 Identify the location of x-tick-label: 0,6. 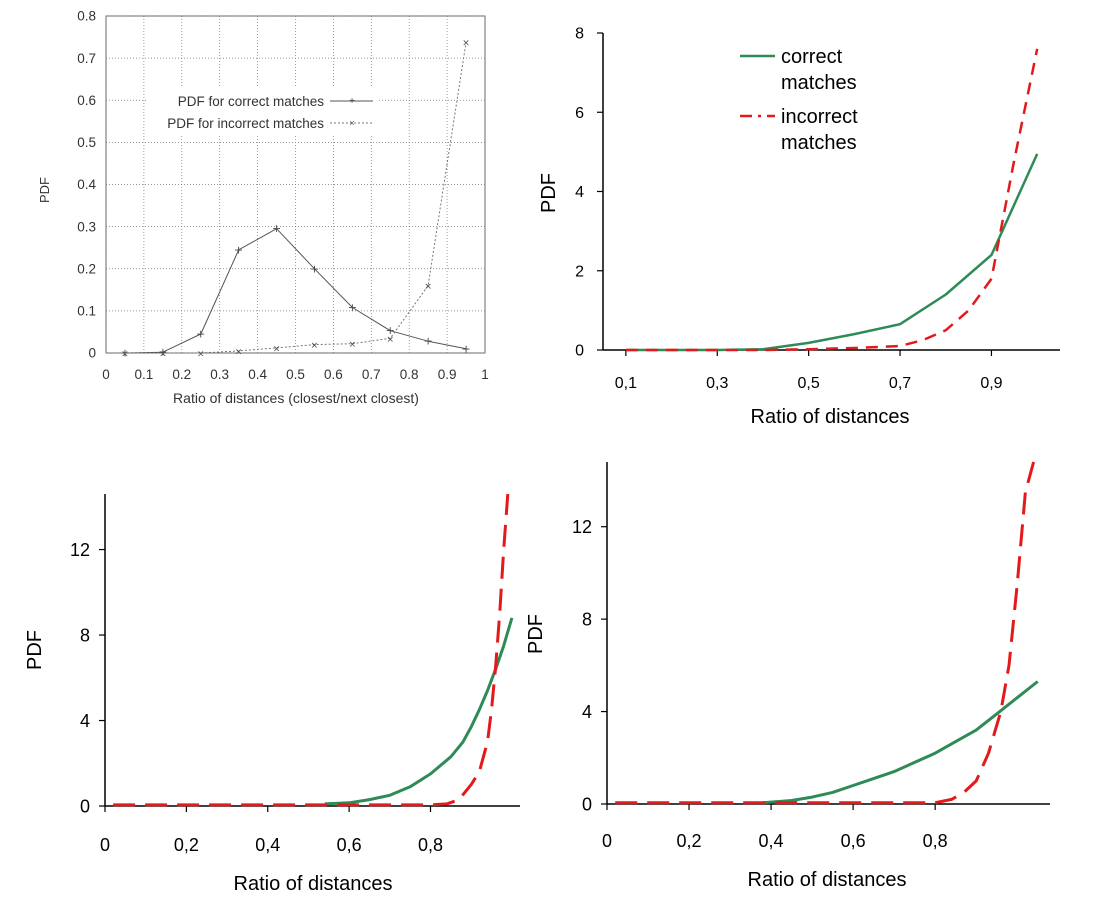
(853, 841).